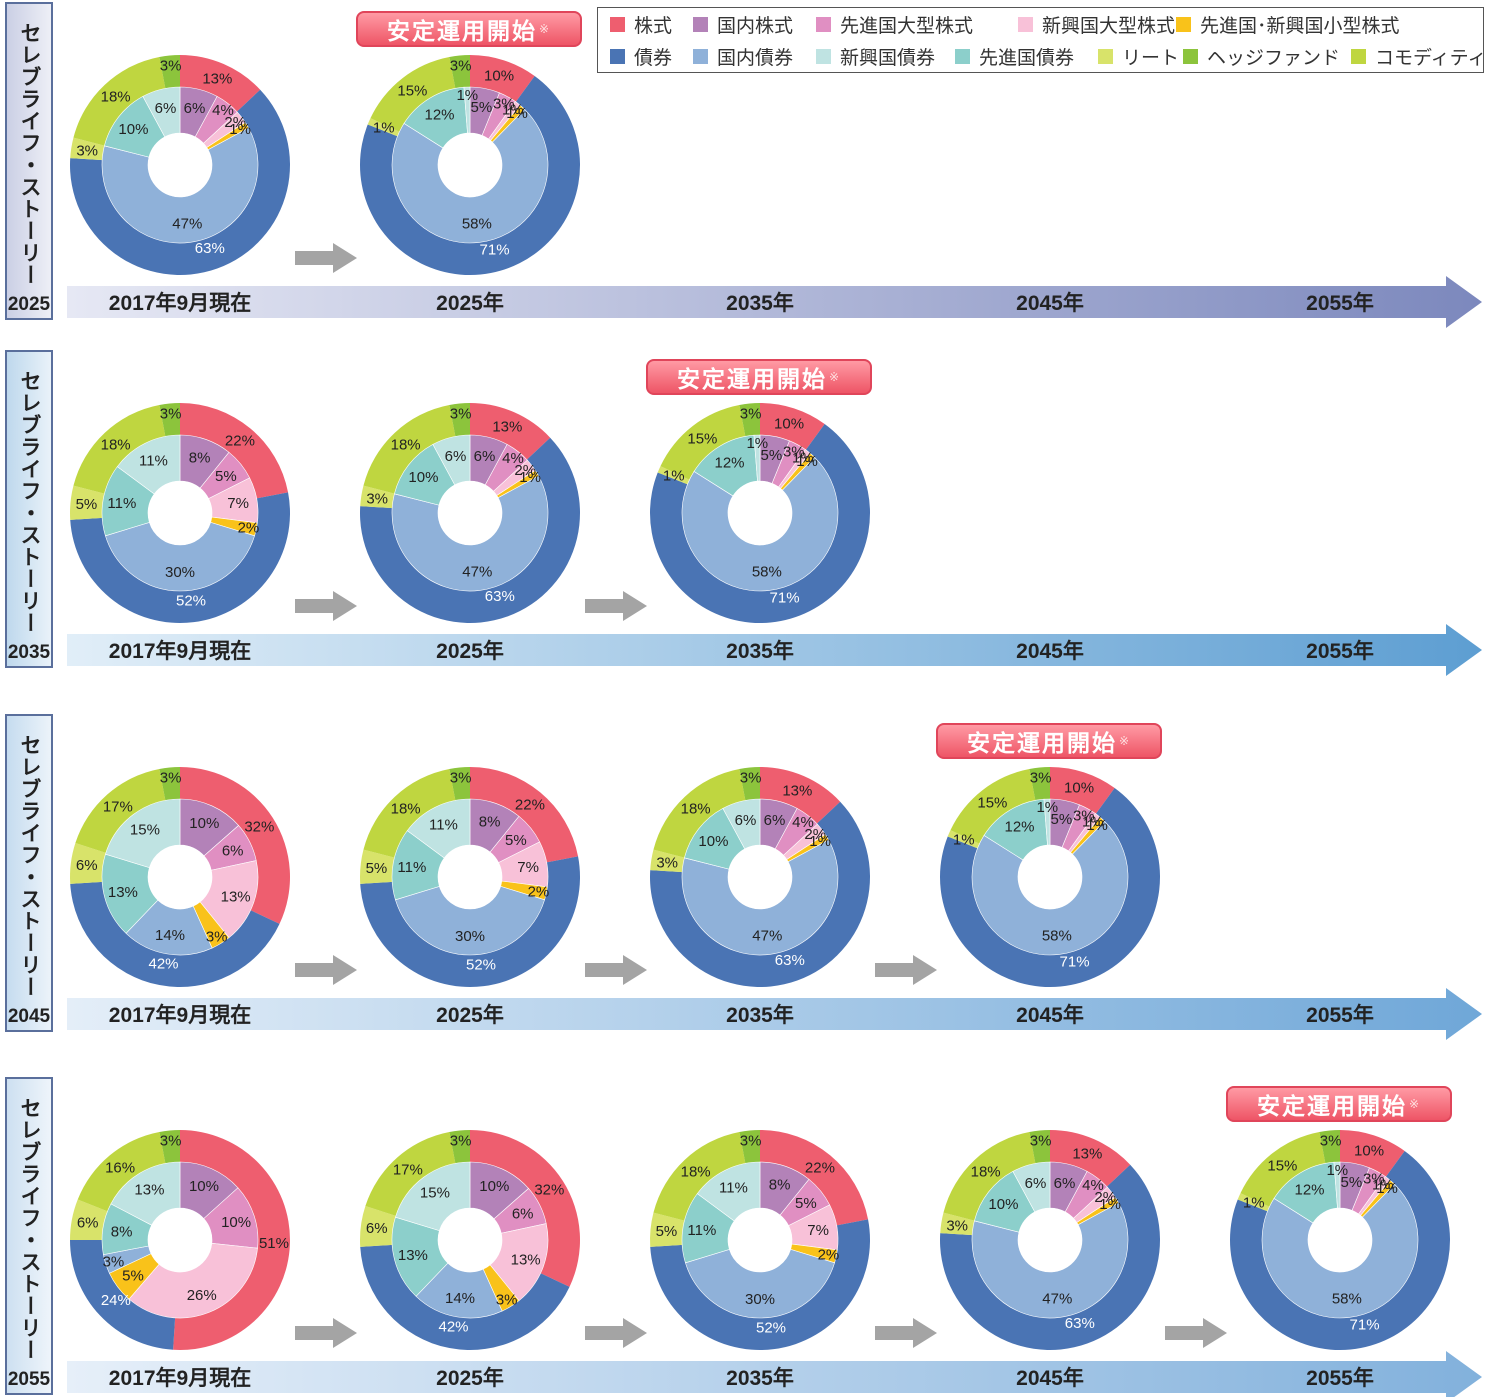  I want to click on label-bond: 71%, so click(1075, 962).